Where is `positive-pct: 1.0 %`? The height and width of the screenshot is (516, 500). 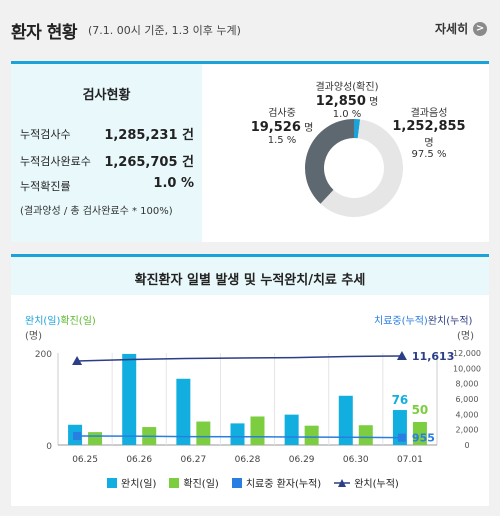 positive-pct: 1.0 % is located at coordinates (347, 114).